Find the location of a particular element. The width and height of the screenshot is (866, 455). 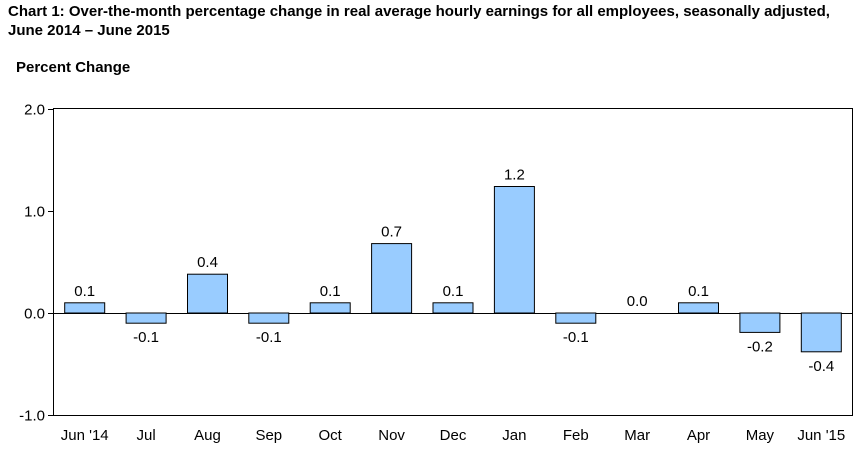

data-label: 0.4 is located at coordinates (207, 262).